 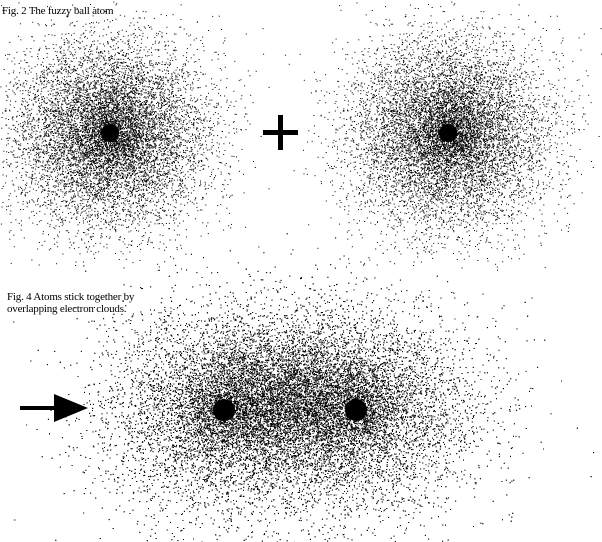 What do you see at coordinates (356, 410) in the screenshot?
I see `nucleus-molecule-right` at bounding box center [356, 410].